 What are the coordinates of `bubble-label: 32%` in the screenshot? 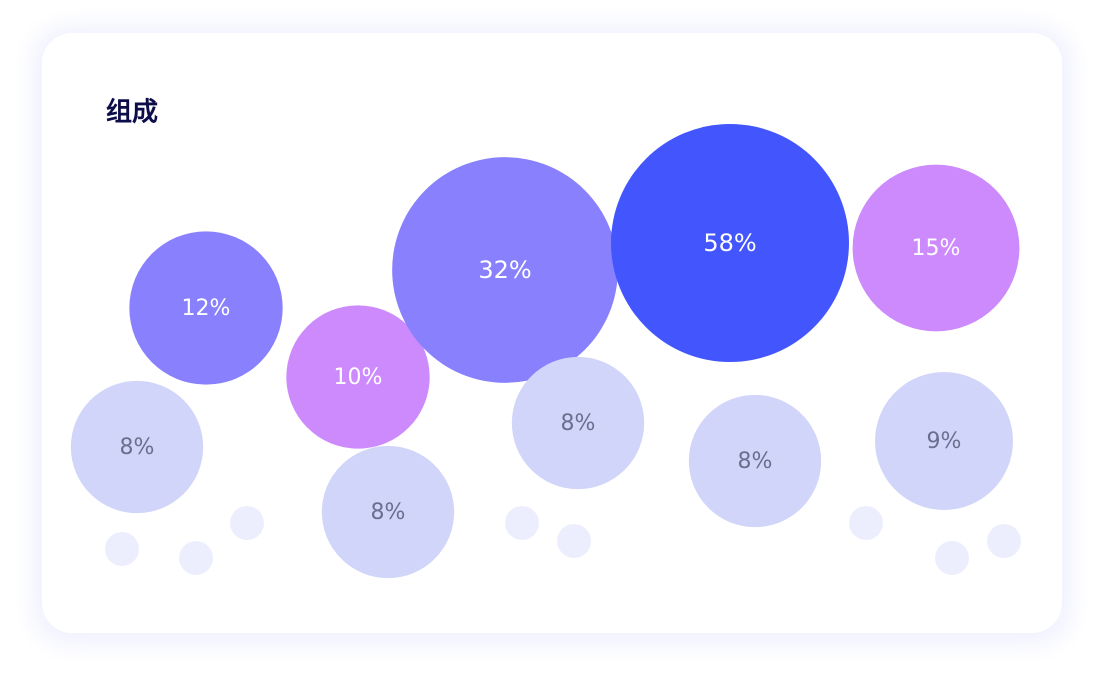 It's located at (504, 270).